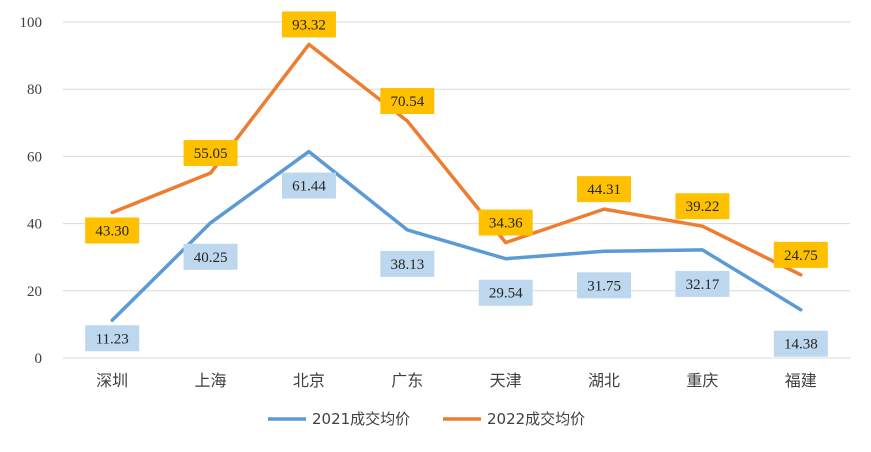 Image resolution: width=871 pixels, height=452 pixels. I want to click on data-label-text: 61.44, so click(309, 187).